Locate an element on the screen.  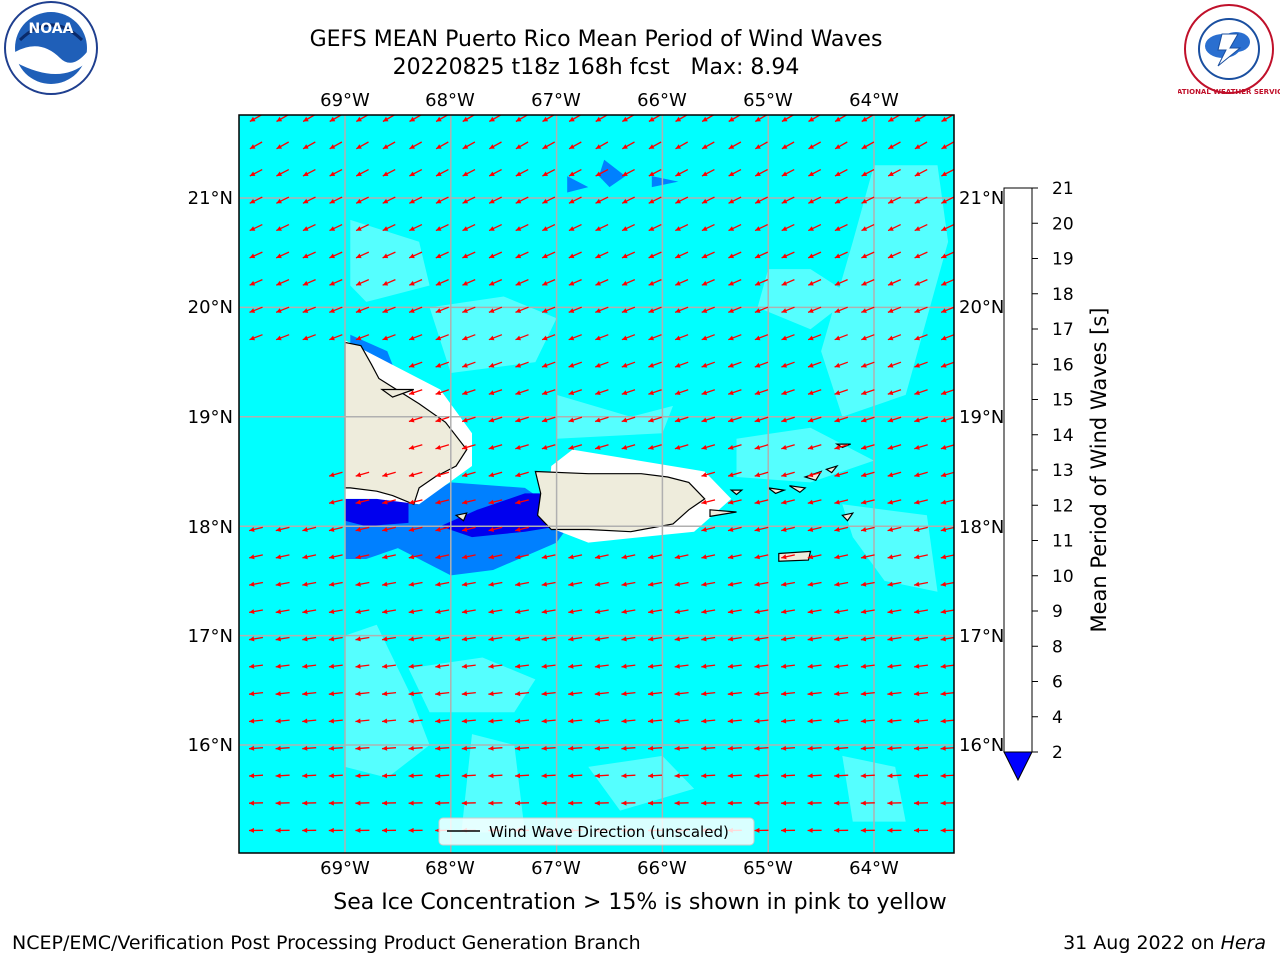
field-patch is located at coordinates (578, 184).